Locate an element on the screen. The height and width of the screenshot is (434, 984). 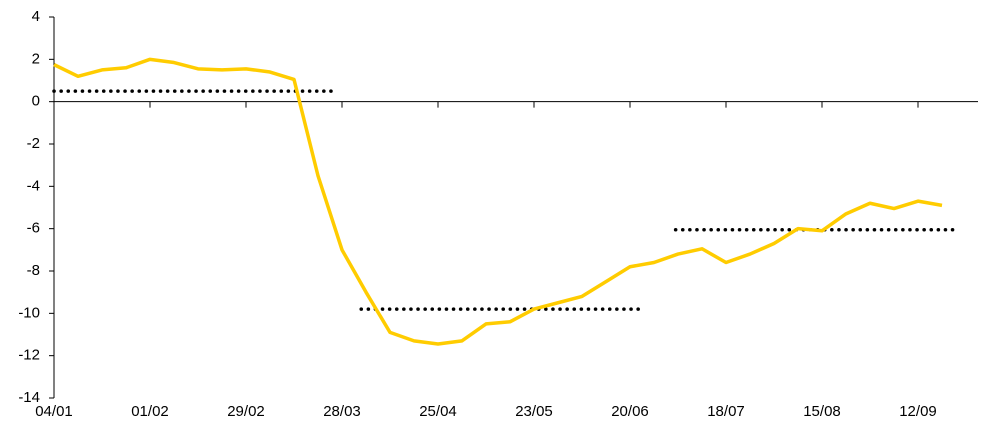
x-tick-label: 29/02 is located at coordinates (246, 411).